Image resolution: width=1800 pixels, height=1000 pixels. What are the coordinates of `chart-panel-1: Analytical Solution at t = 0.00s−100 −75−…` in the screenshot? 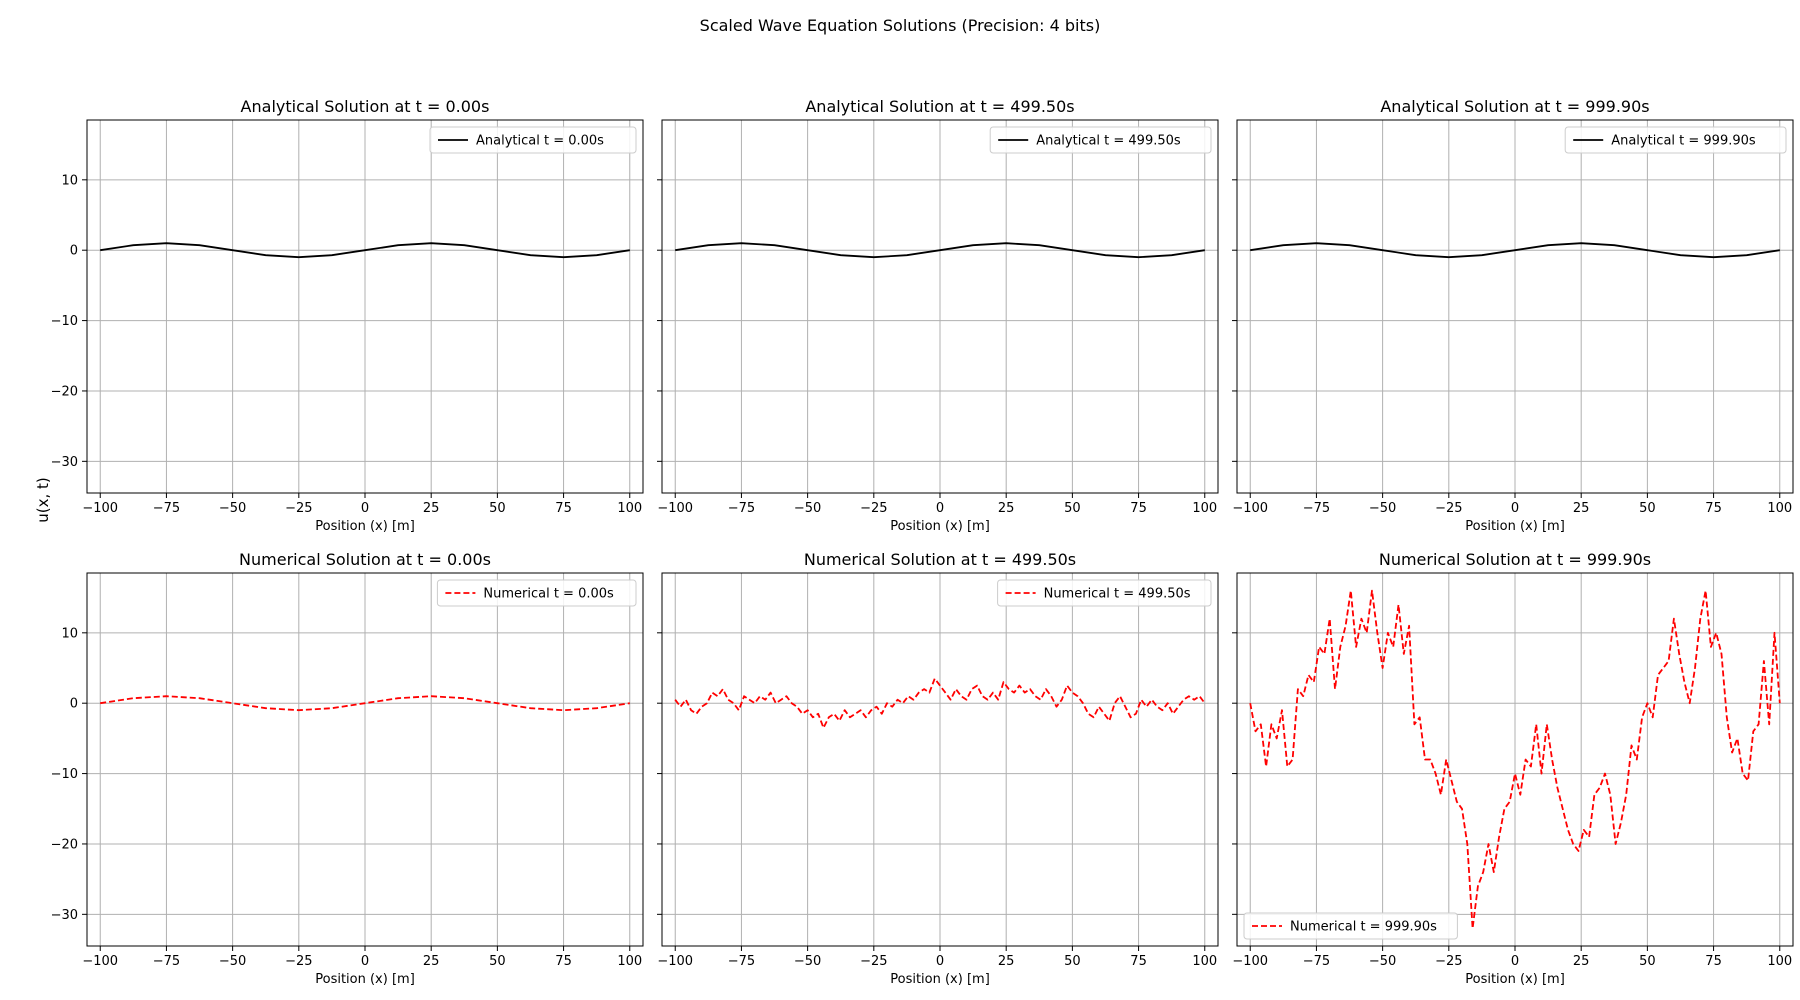 It's located at (347, 315).